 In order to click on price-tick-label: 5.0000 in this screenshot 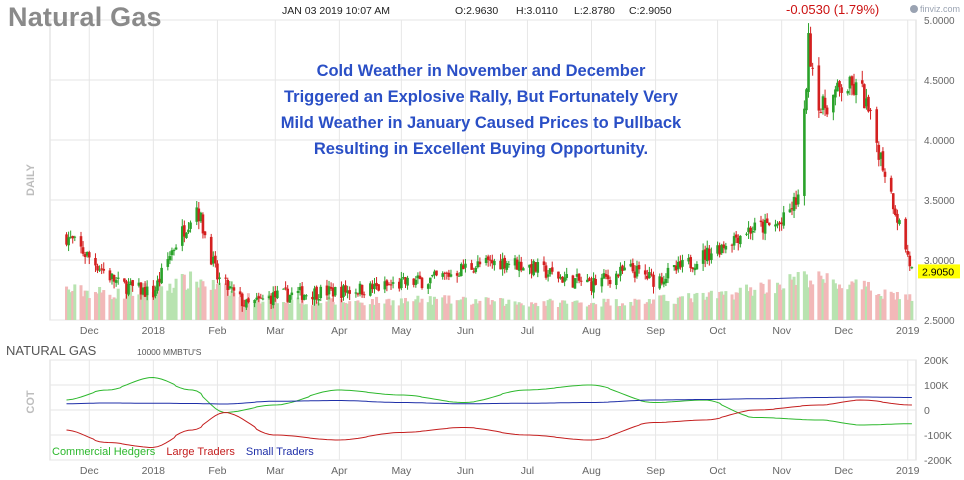, I will do `click(939, 21)`.